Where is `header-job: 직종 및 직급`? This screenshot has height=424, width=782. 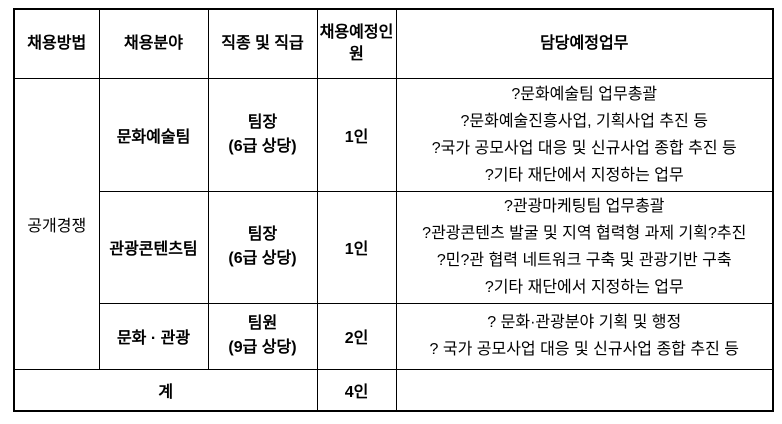 header-job: 직종 및 직급 is located at coordinates (262, 43).